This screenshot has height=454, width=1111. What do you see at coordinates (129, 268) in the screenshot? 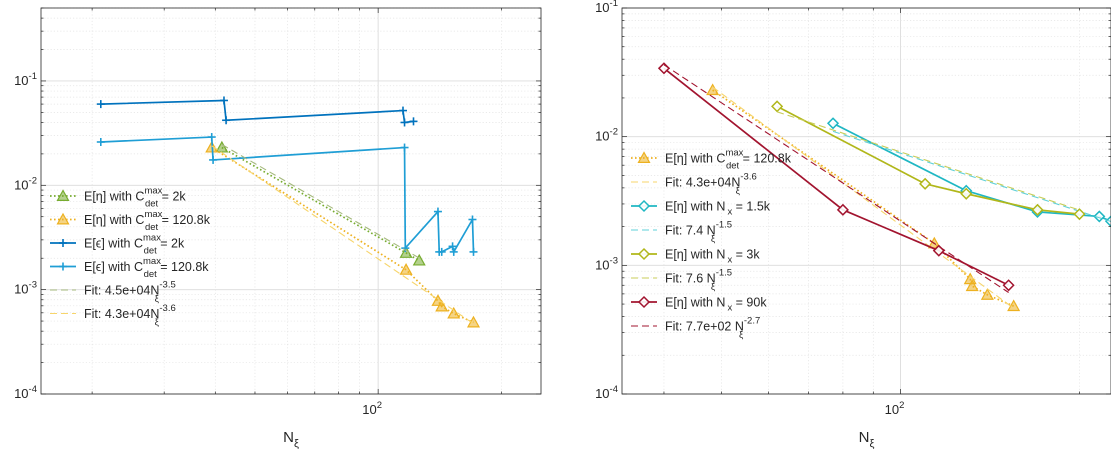
I see `legend-item-3: E[ϵ] with Cmax det = 120.8k` at bounding box center [129, 268].